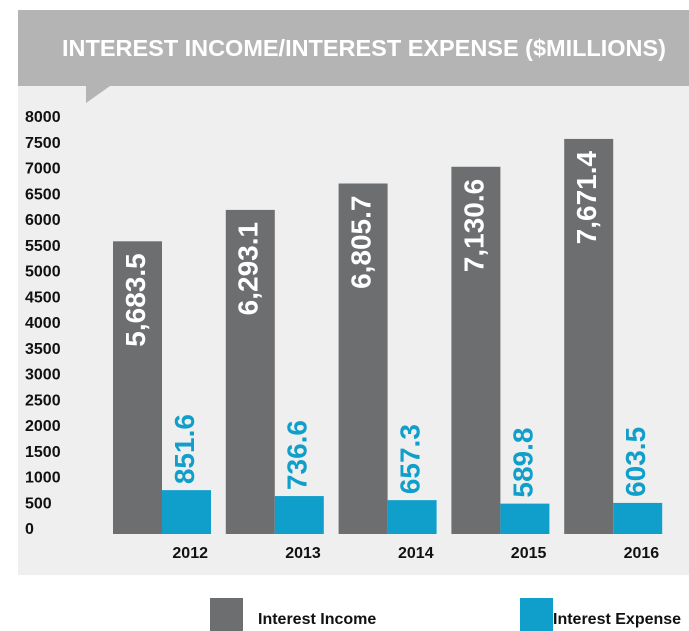 This screenshot has width=689, height=631. Describe the element at coordinates (43, 117) in the screenshot. I see `y-tick-label: 8000` at that location.